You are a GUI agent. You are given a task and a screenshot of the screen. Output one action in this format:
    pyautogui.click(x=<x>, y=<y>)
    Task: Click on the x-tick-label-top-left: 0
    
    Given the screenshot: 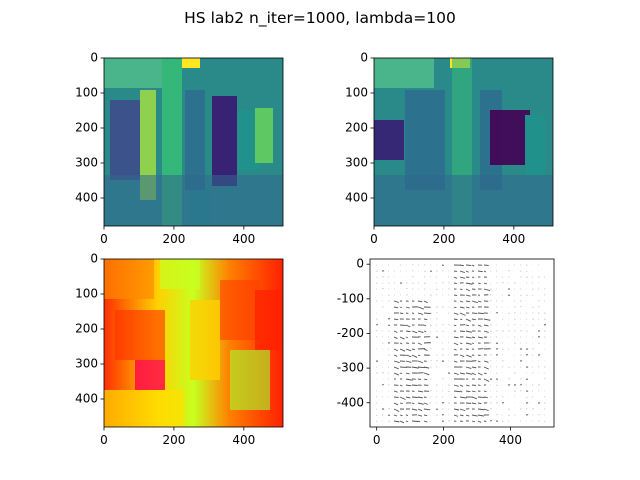 What is the action you would take?
    pyautogui.click(x=104, y=239)
    